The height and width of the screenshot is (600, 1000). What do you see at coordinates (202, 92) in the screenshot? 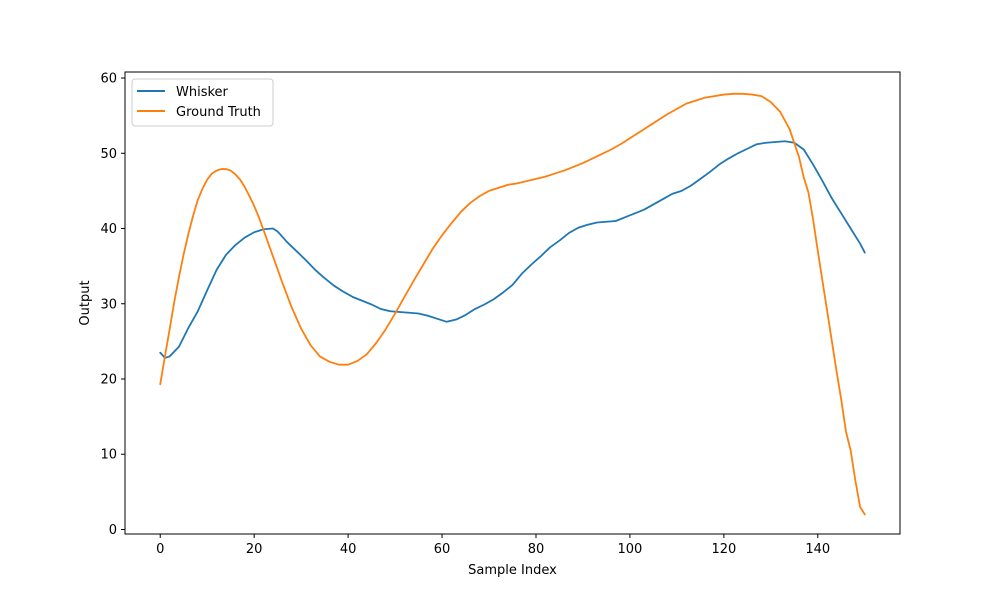
I see `legend-label-whisker: Whisker` at bounding box center [202, 92].